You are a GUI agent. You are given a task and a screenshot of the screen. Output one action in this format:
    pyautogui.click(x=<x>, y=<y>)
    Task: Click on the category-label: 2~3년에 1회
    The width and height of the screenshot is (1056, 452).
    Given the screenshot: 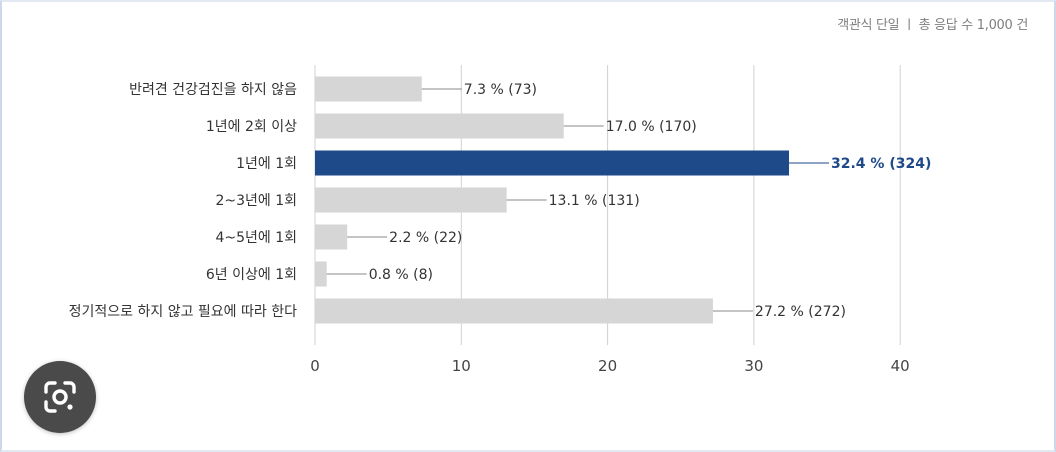 What is the action you would take?
    pyautogui.click(x=256, y=201)
    